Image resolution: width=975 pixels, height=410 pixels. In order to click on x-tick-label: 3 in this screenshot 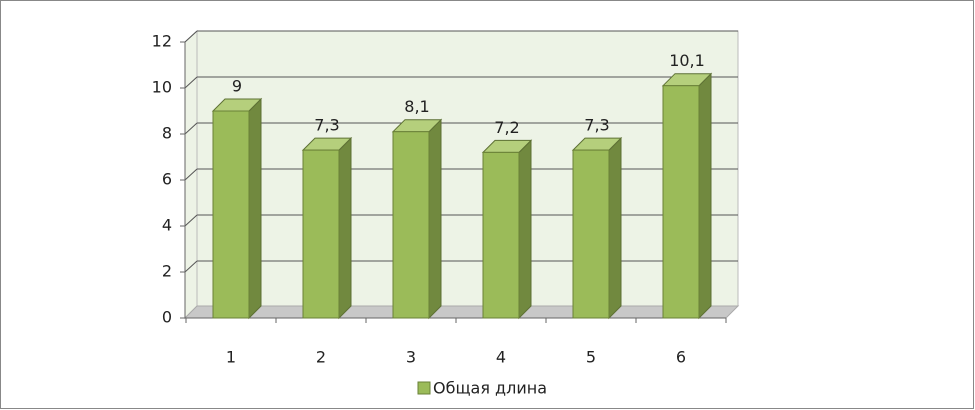, I will do `click(411, 357)`.